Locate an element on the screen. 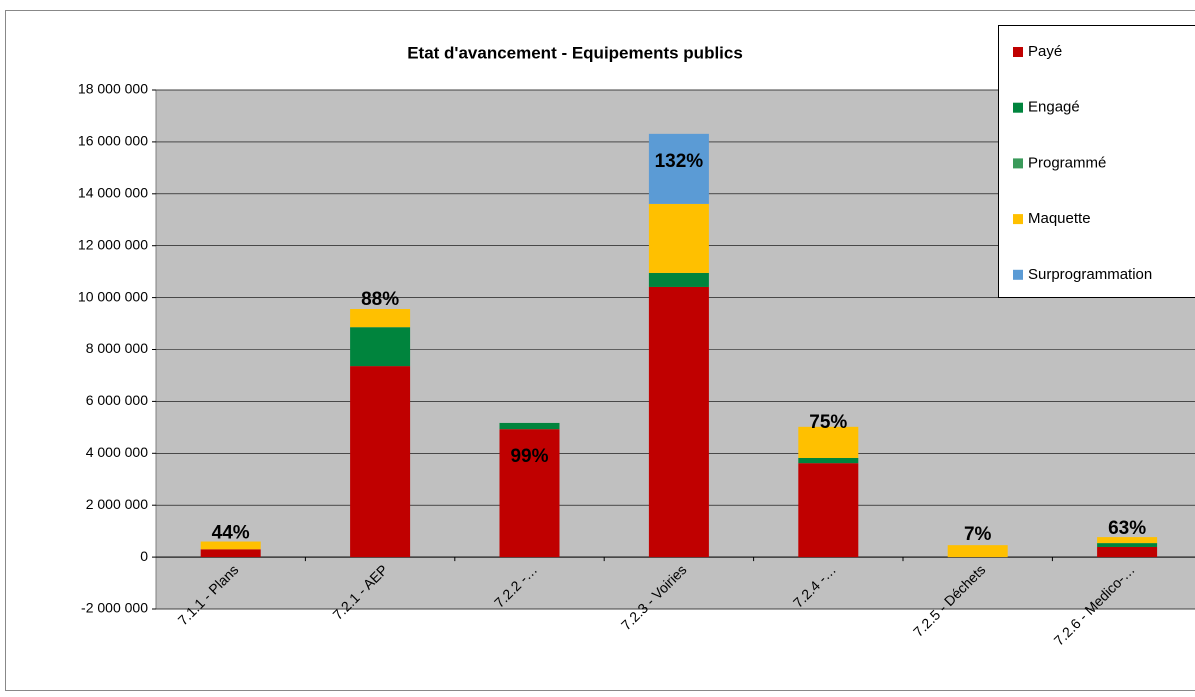 The image size is (1195, 697). legend-box is located at coordinates (1096, 161).